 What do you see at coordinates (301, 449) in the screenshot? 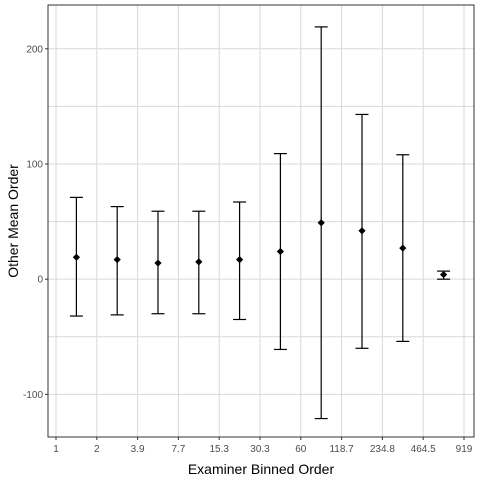
I see `x-tick-label: 60` at bounding box center [301, 449].